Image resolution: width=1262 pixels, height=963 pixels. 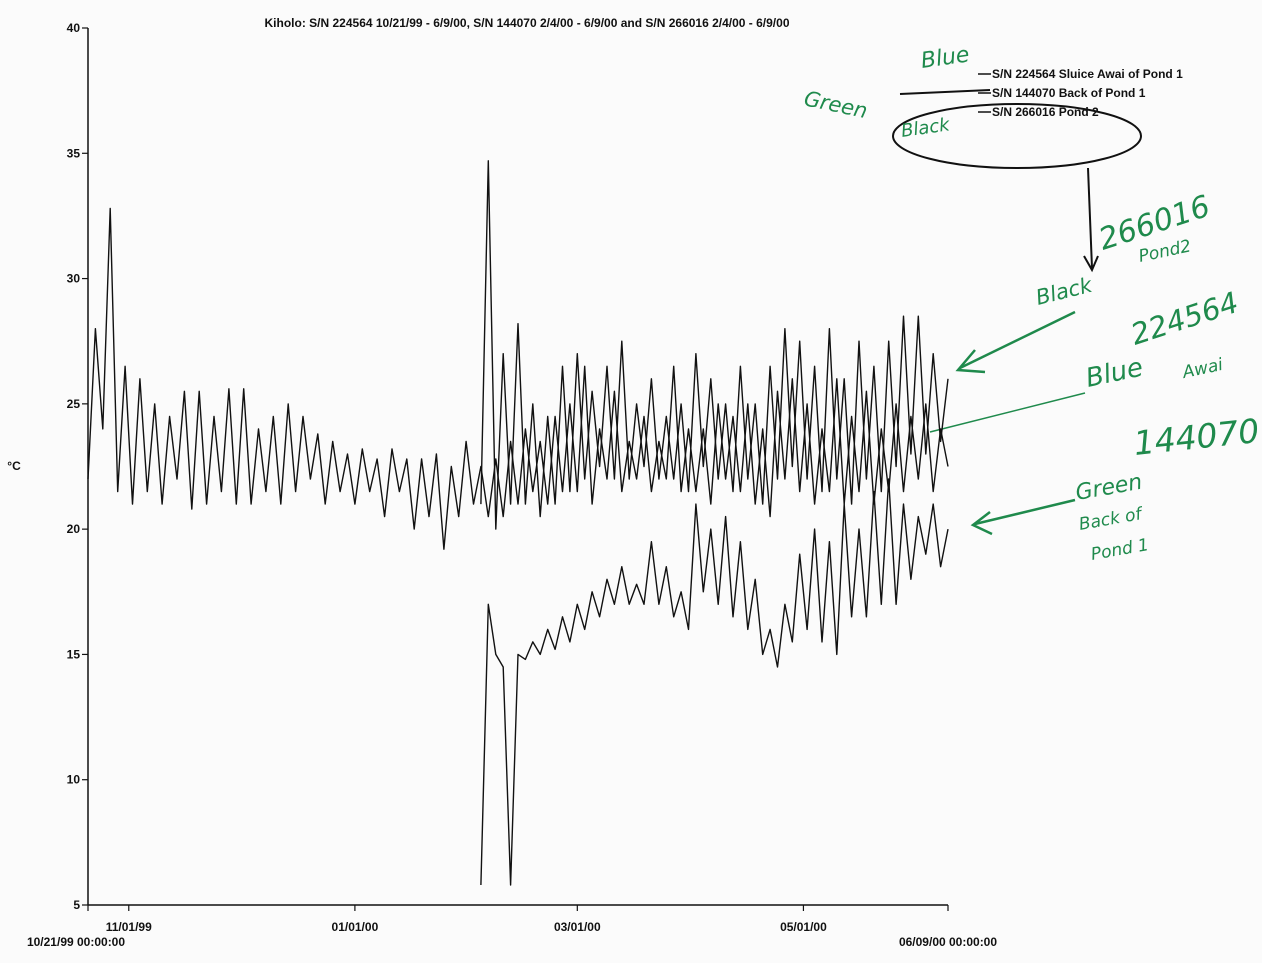 What do you see at coordinates (76, 942) in the screenshot?
I see `x-tick-label: 10/21/99 00:00:00` at bounding box center [76, 942].